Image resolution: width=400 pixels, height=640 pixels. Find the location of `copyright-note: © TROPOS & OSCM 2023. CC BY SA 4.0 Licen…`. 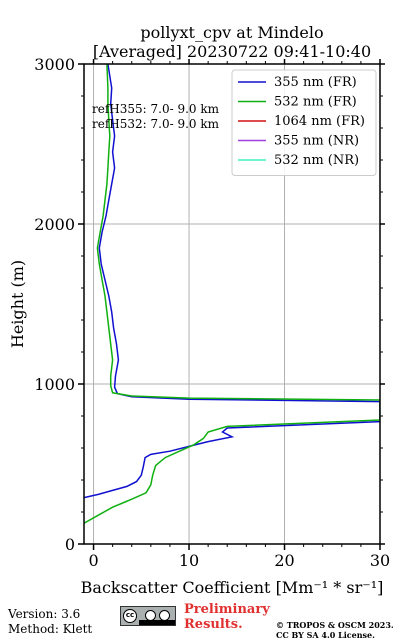

copyright-note: © TROPOS & OSCM 2023. CC BY SA 4.0 Licen… is located at coordinates (335, 630).